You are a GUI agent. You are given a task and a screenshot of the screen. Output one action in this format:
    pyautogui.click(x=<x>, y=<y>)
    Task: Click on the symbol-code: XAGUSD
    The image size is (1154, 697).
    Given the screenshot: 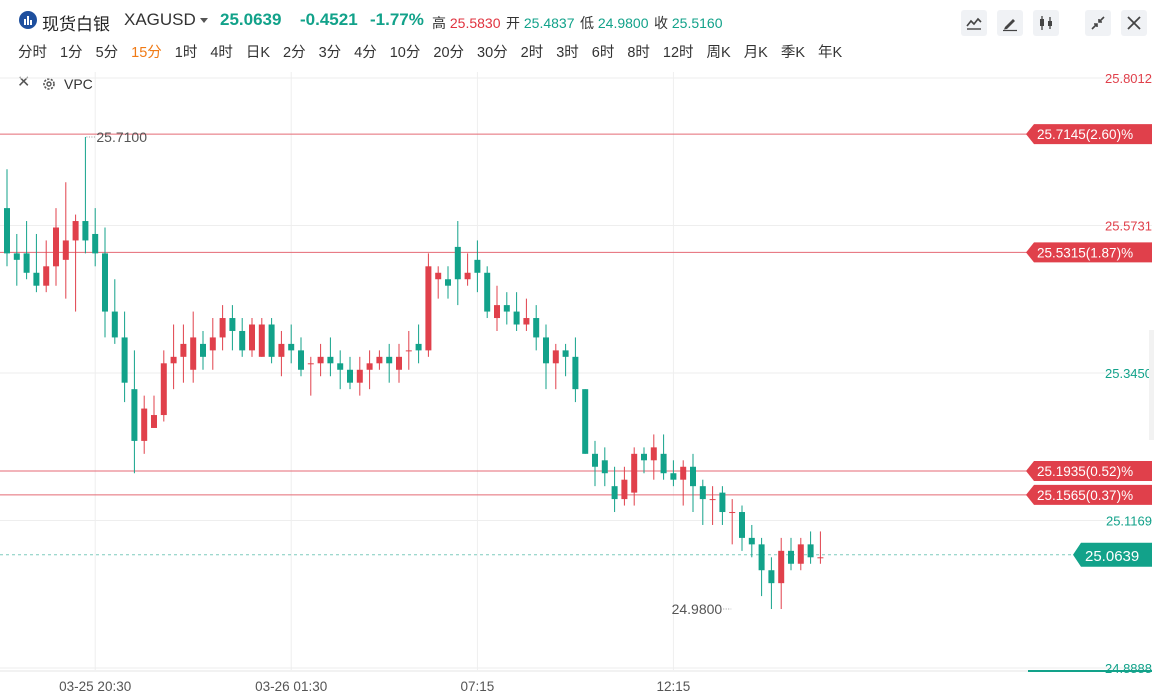 What is the action you would take?
    pyautogui.click(x=160, y=19)
    